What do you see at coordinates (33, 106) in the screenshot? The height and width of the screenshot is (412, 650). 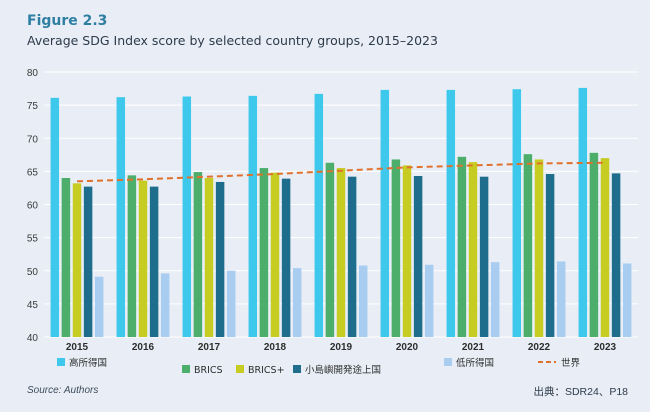 I see `y-tick-label: 75` at bounding box center [33, 106].